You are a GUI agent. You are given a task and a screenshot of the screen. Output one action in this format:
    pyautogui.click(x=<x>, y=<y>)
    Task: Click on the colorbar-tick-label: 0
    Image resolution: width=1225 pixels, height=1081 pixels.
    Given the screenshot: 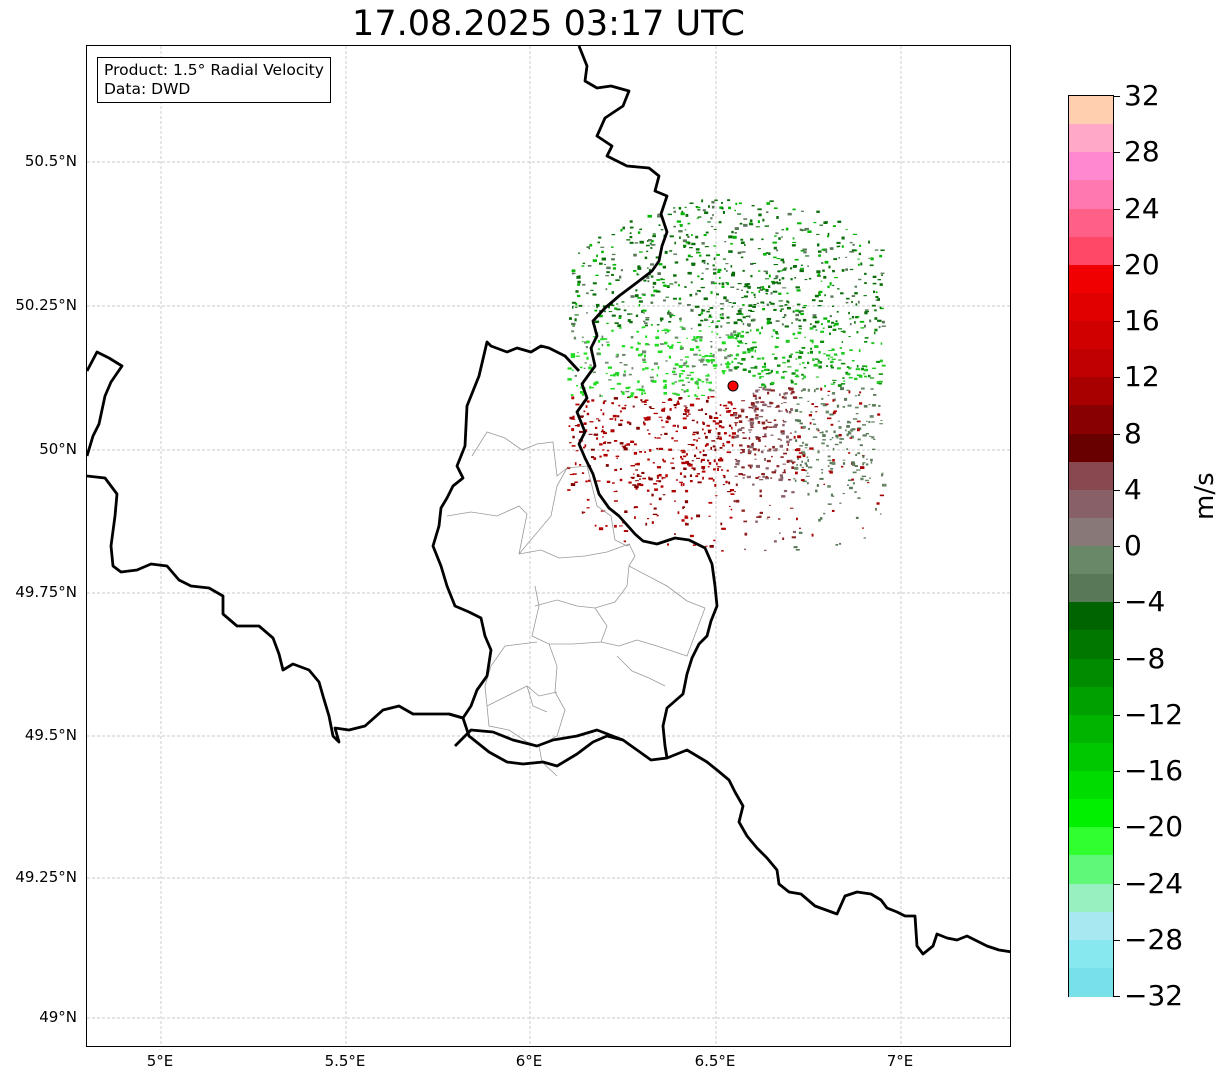 What is the action you would take?
    pyautogui.click(x=1133, y=545)
    